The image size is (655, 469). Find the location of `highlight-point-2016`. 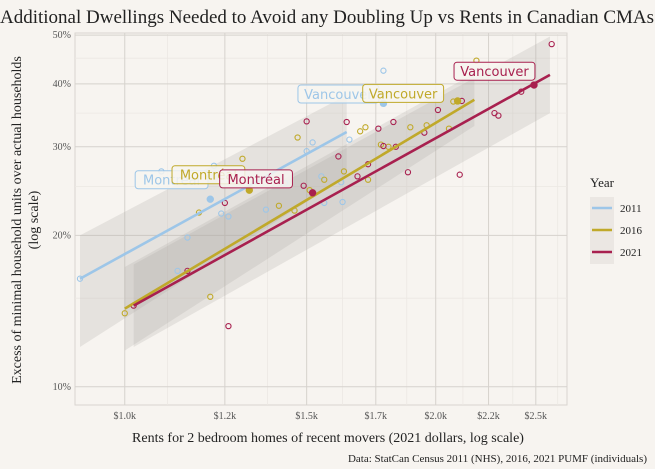

highlight-point-2016 is located at coordinates (457, 101).